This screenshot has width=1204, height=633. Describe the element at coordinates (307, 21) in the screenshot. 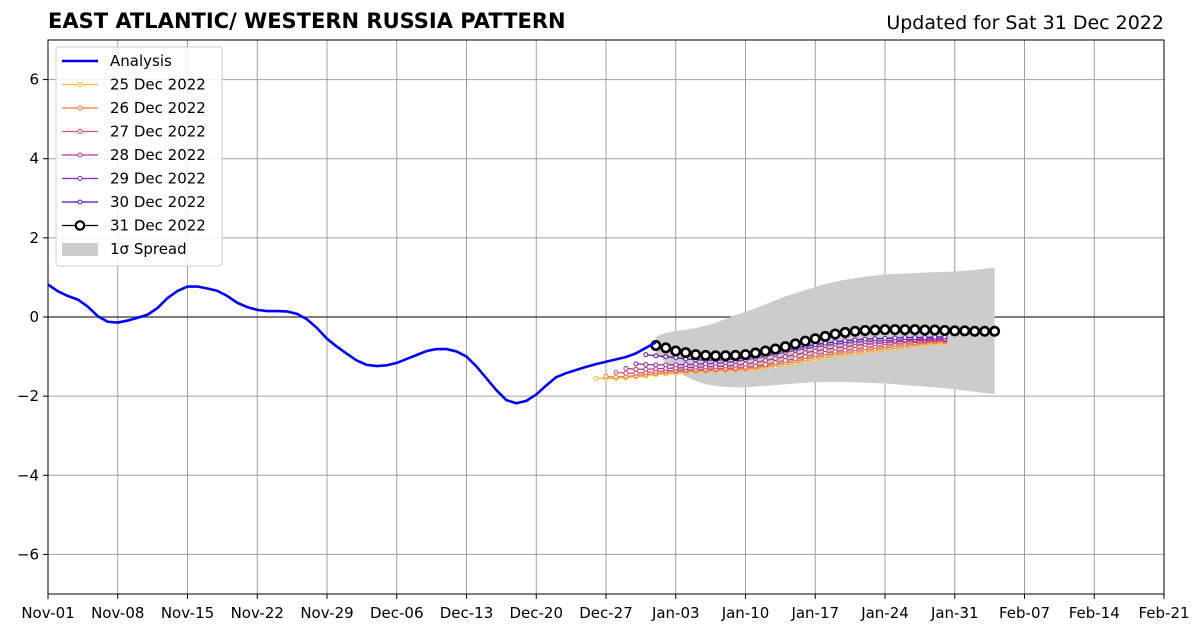

I see `chart-title: EAST ATLANTIC/ WESTERN RUSSIA PATTERN` at that location.